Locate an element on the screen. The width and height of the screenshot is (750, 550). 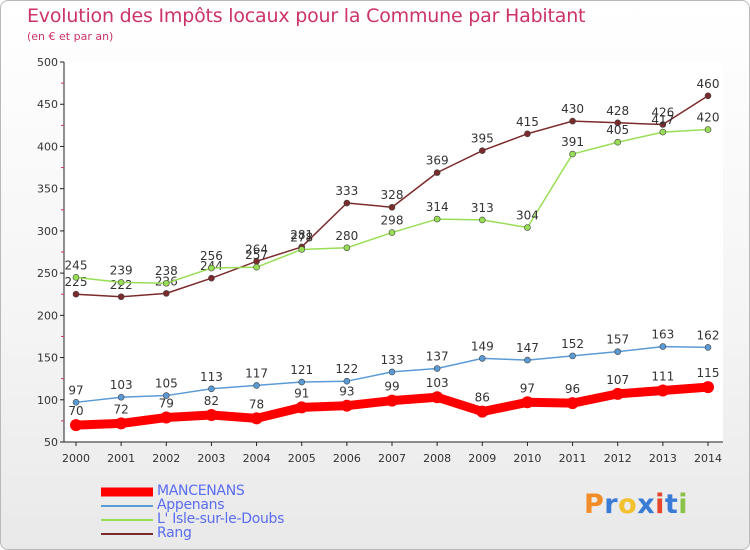
data-label: 96 is located at coordinates (572, 389).